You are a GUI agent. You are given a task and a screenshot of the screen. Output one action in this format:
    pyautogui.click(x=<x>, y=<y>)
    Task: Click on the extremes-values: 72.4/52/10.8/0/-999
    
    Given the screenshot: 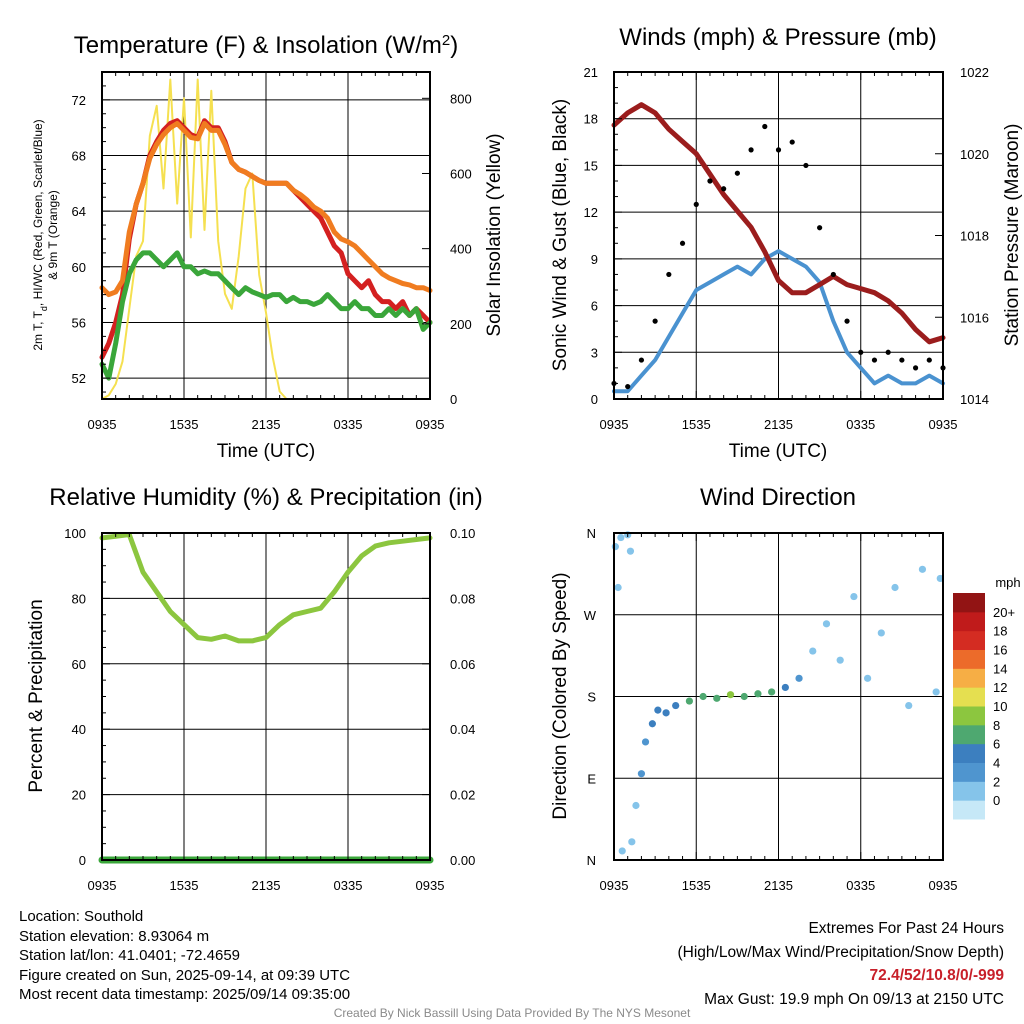 What is the action you would take?
    pyautogui.click(x=936, y=975)
    